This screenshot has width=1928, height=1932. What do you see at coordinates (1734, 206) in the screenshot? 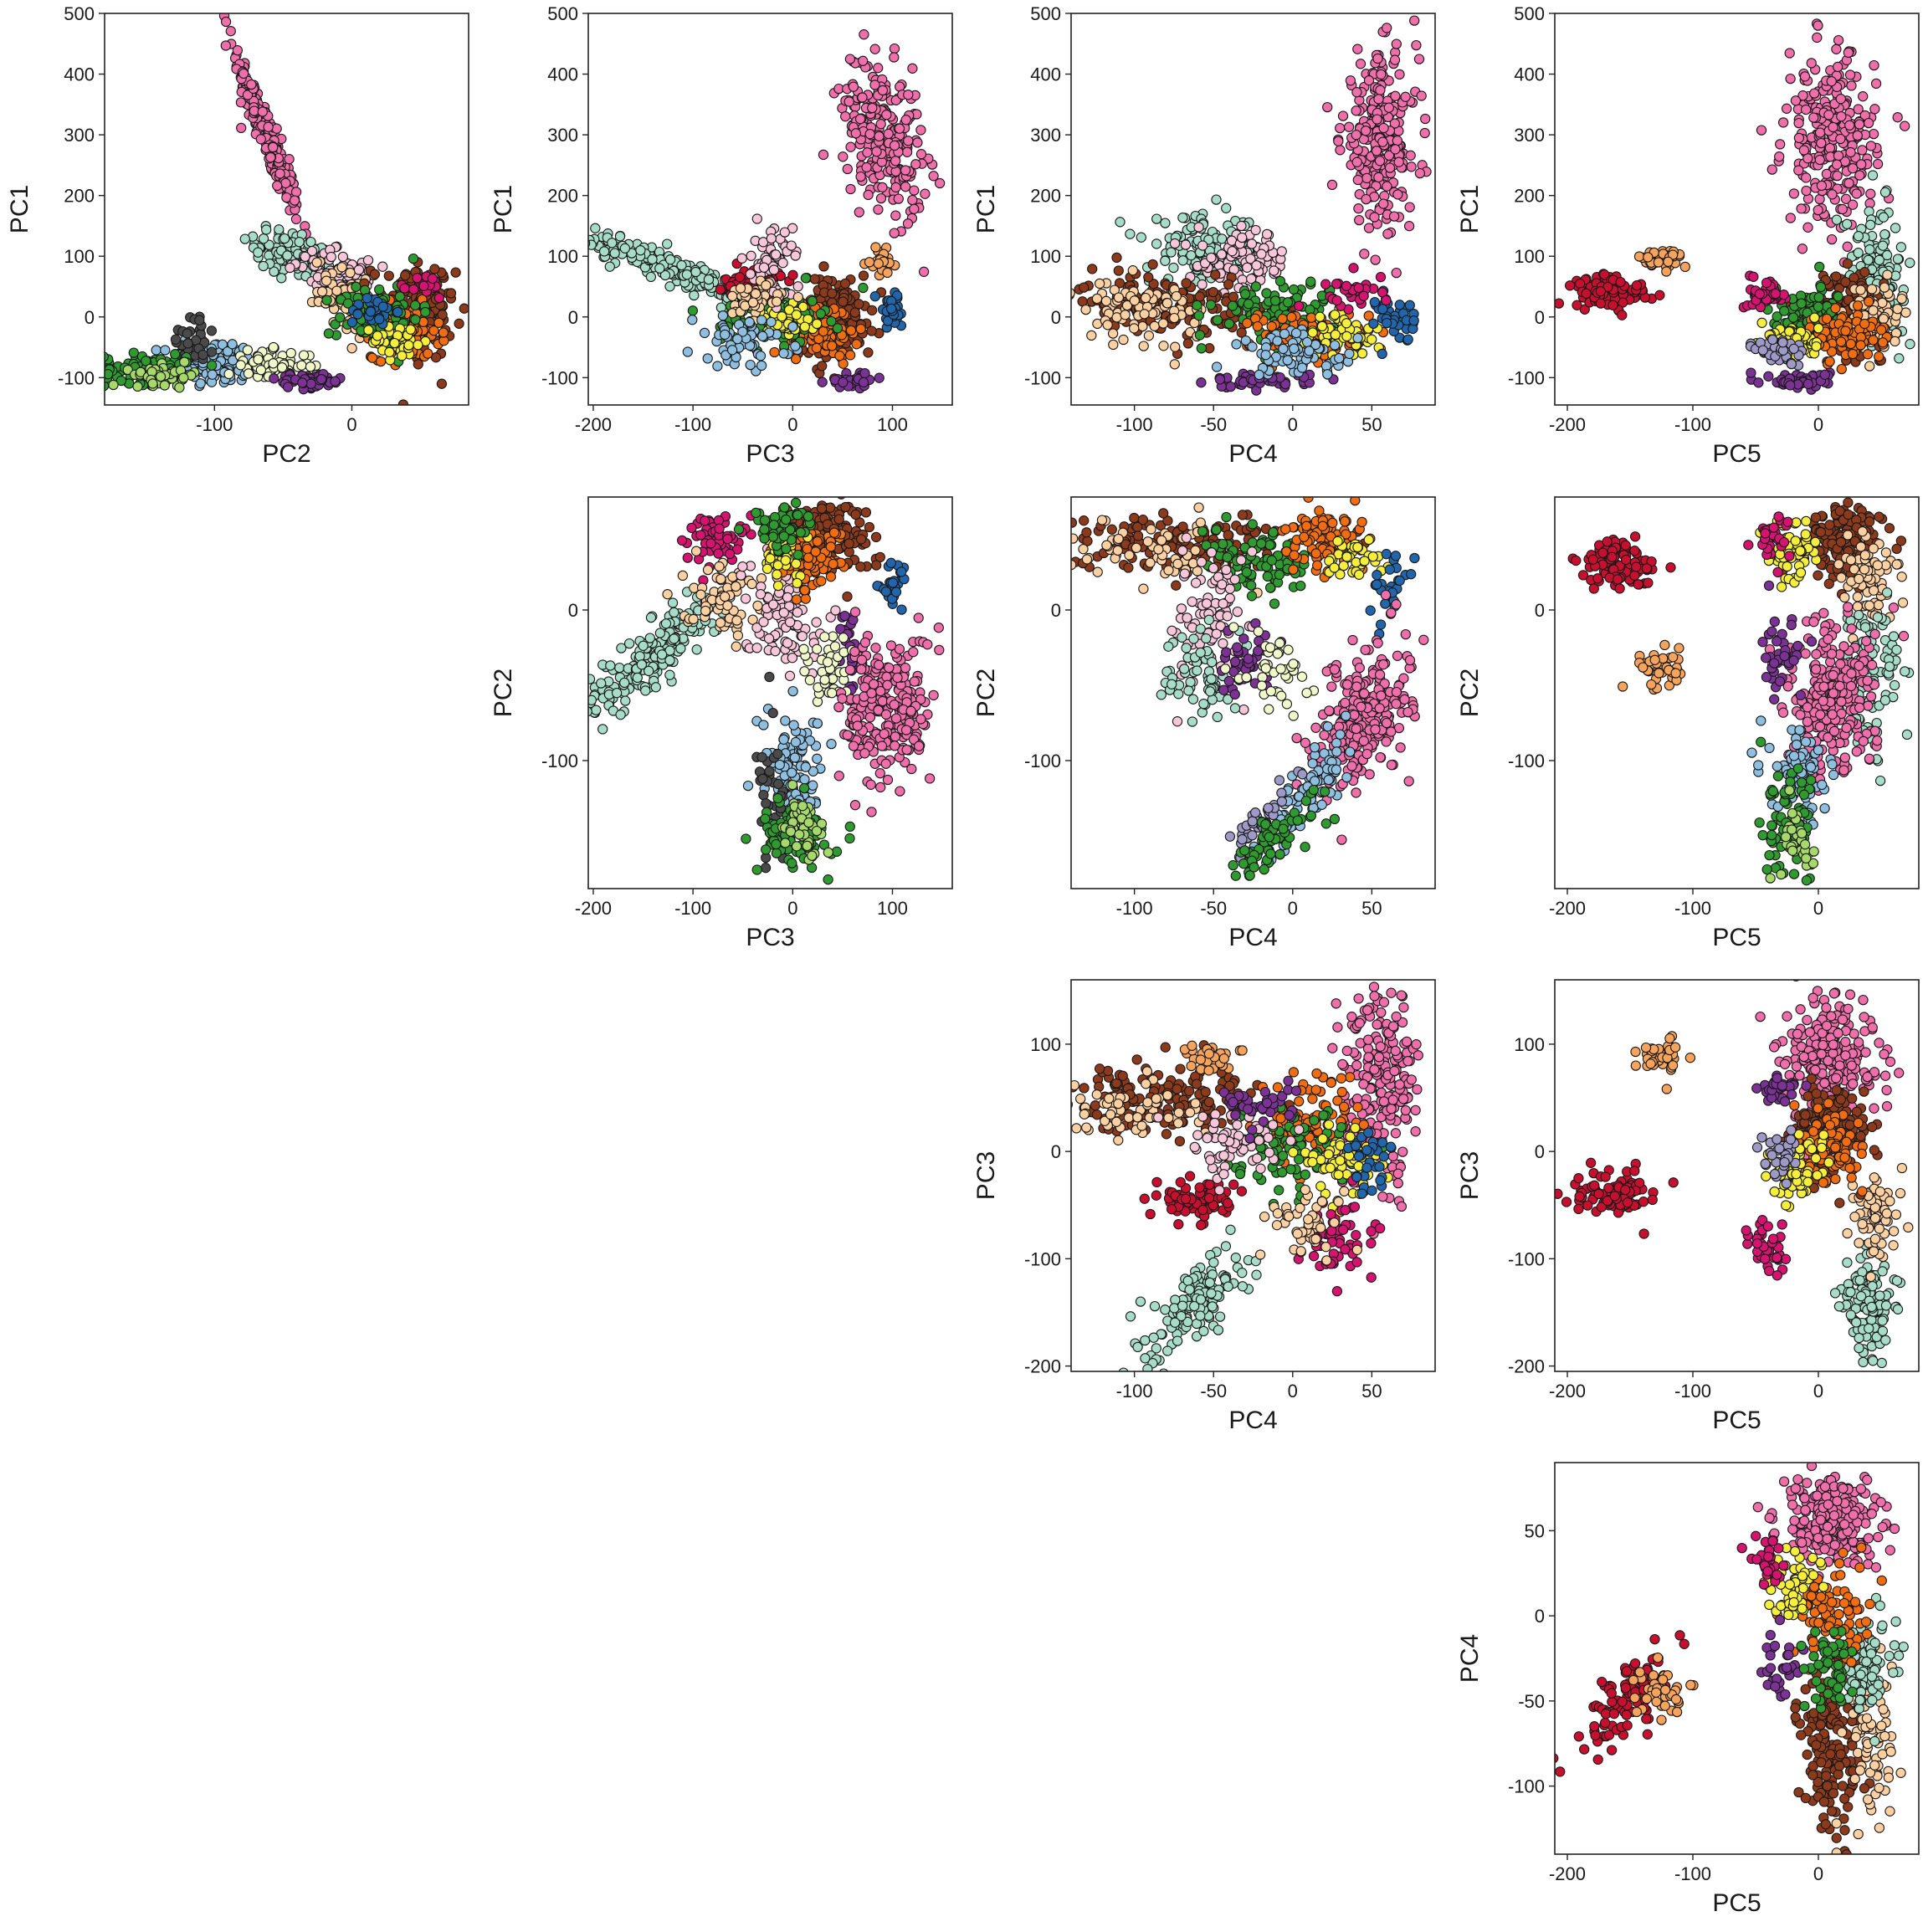
I see `points-pc1-vs-pc5` at bounding box center [1734, 206].